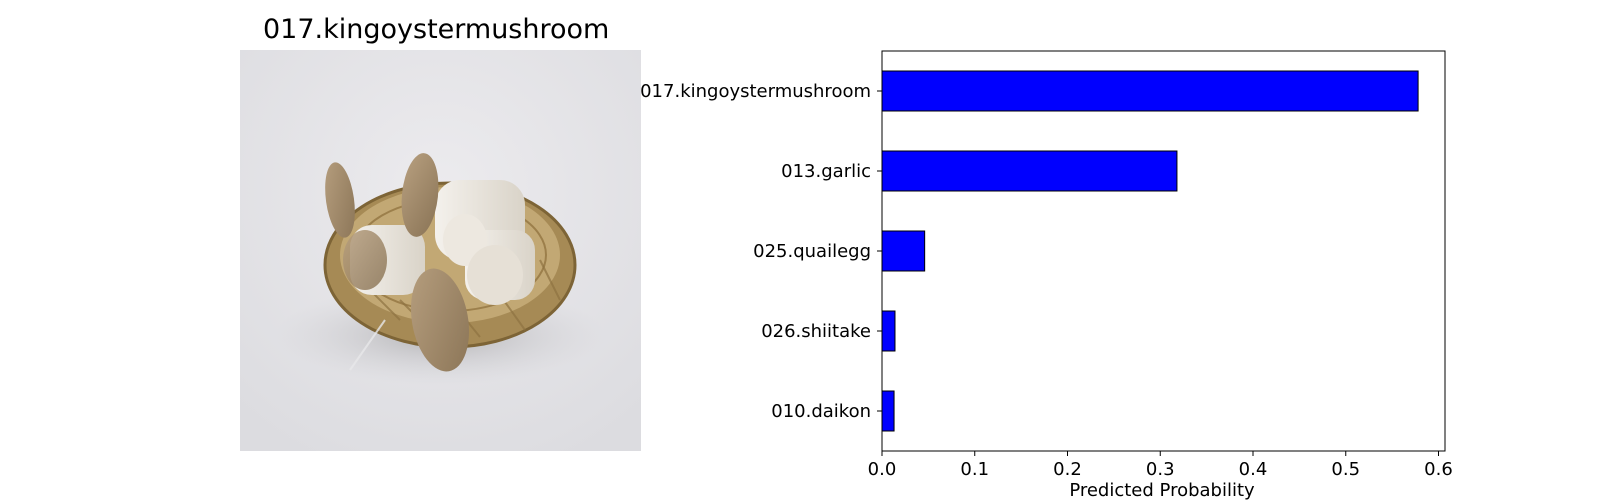  Describe the element at coordinates (816, 331) in the screenshot. I see `y-tick-label: 026.shiitake` at that location.